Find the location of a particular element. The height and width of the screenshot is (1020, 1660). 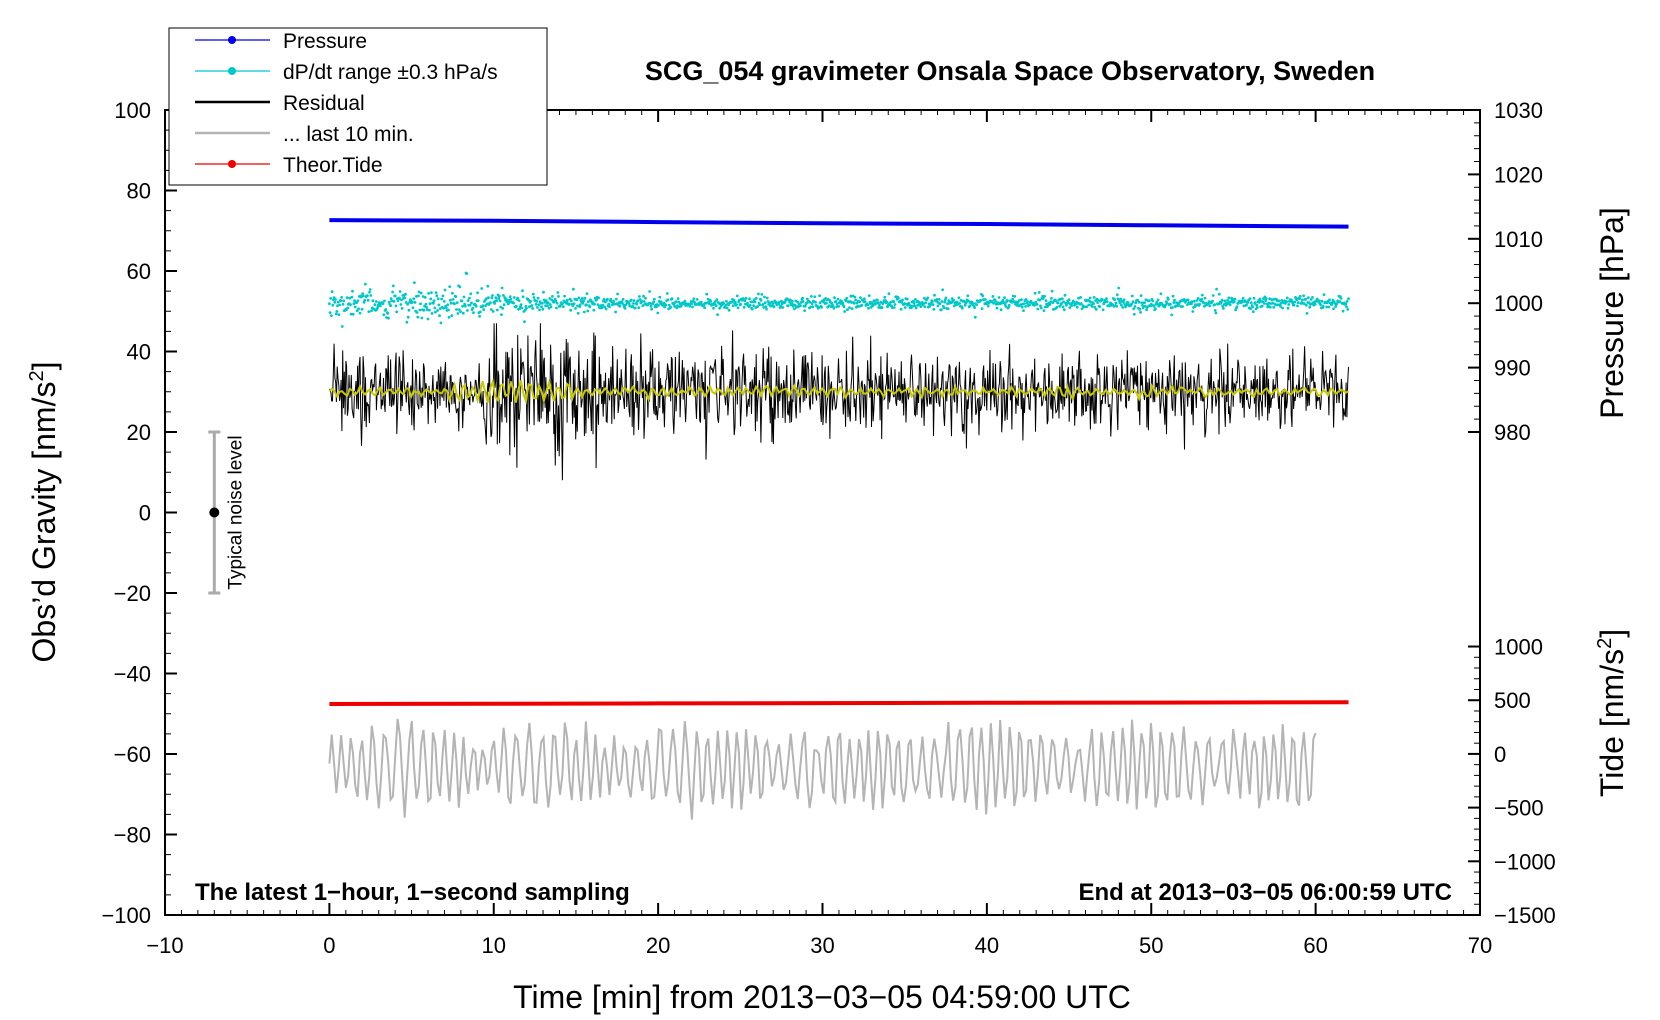

last-10-min-series-line is located at coordinates (822, 769).